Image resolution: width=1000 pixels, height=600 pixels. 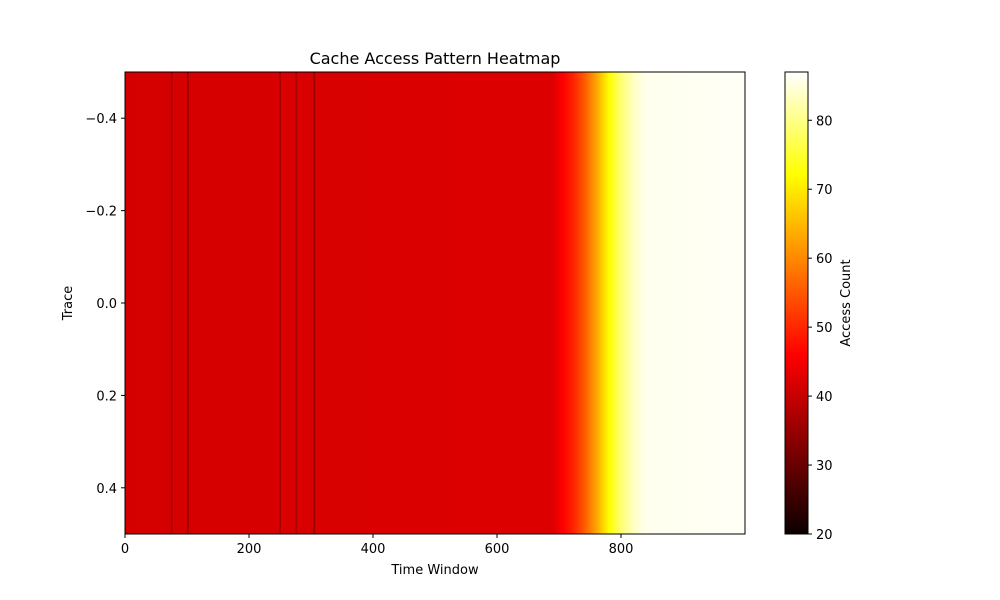 I want to click on heatmap-stripe, so click(x=296, y=303).